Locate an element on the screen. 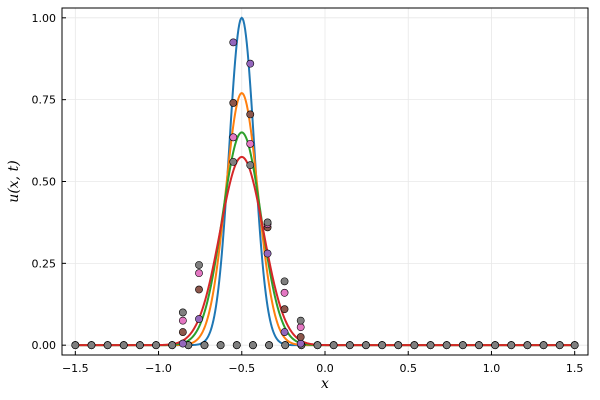 The width and height of the screenshot is (600, 400). x-tick-label: 0.0 is located at coordinates (325, 368).